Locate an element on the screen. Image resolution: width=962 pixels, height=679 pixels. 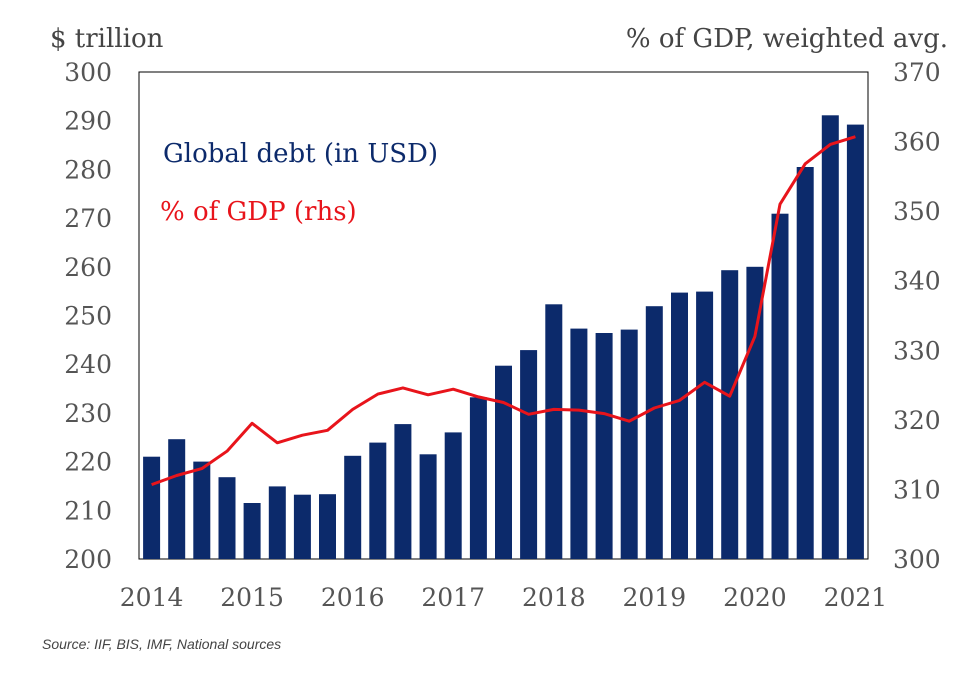
right-tick-label: 320 is located at coordinates (917, 420).